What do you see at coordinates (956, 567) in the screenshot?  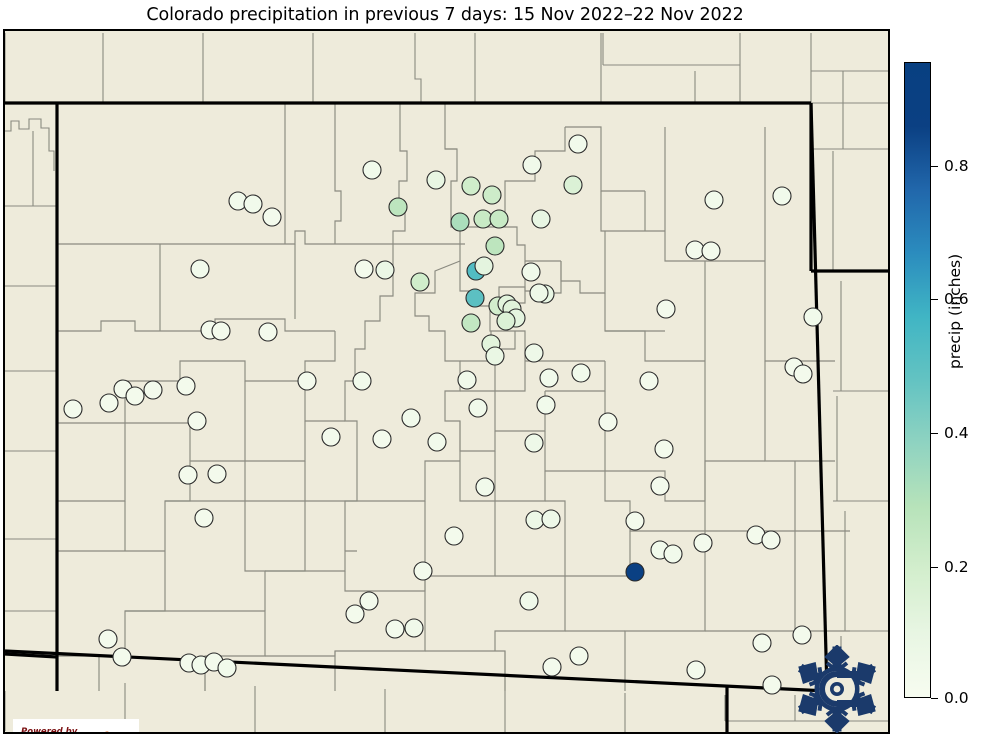 I see `colorbar-tick-label: 0.2` at bounding box center [956, 567].